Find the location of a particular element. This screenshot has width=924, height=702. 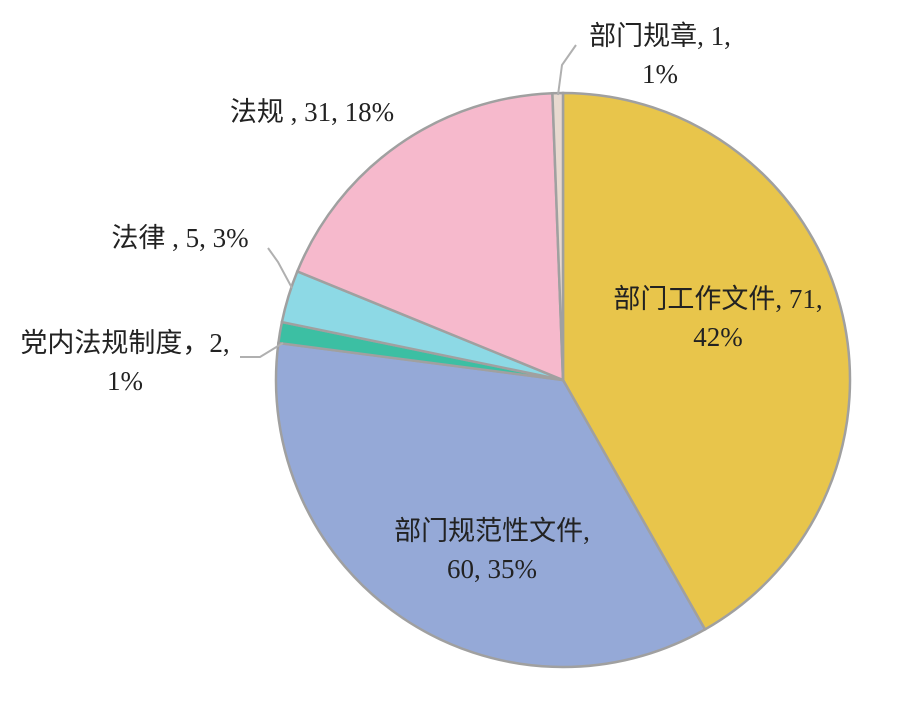

pie-slice is located at coordinates (430, 236).